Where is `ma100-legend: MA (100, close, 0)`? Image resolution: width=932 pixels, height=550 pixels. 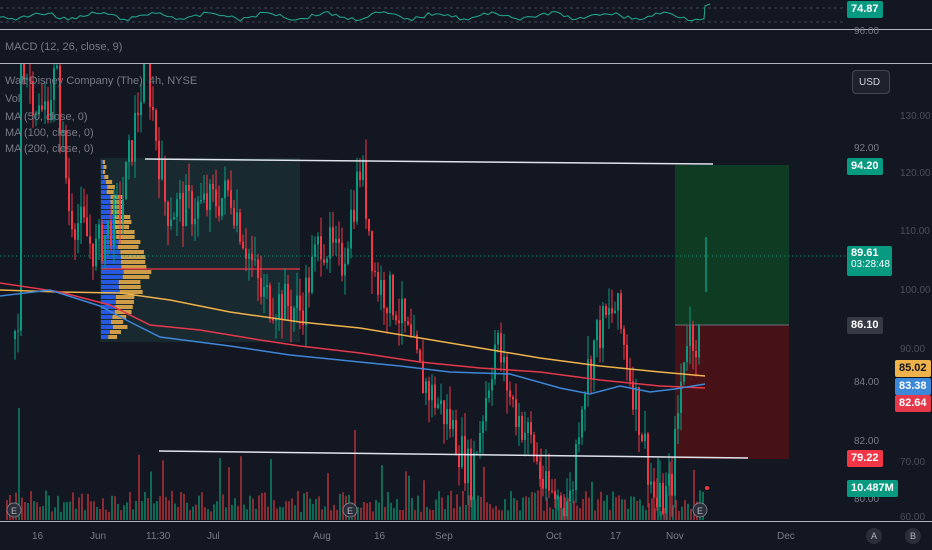
ma100-legend: MA (100, close, 0) is located at coordinates (49, 133).